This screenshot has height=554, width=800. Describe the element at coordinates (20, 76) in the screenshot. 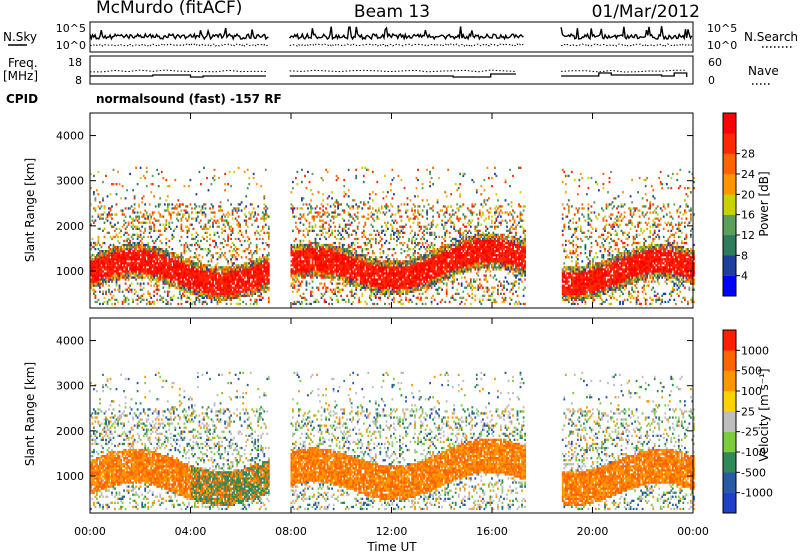

I see `freq-left-label-2: [MHz]` at that location.